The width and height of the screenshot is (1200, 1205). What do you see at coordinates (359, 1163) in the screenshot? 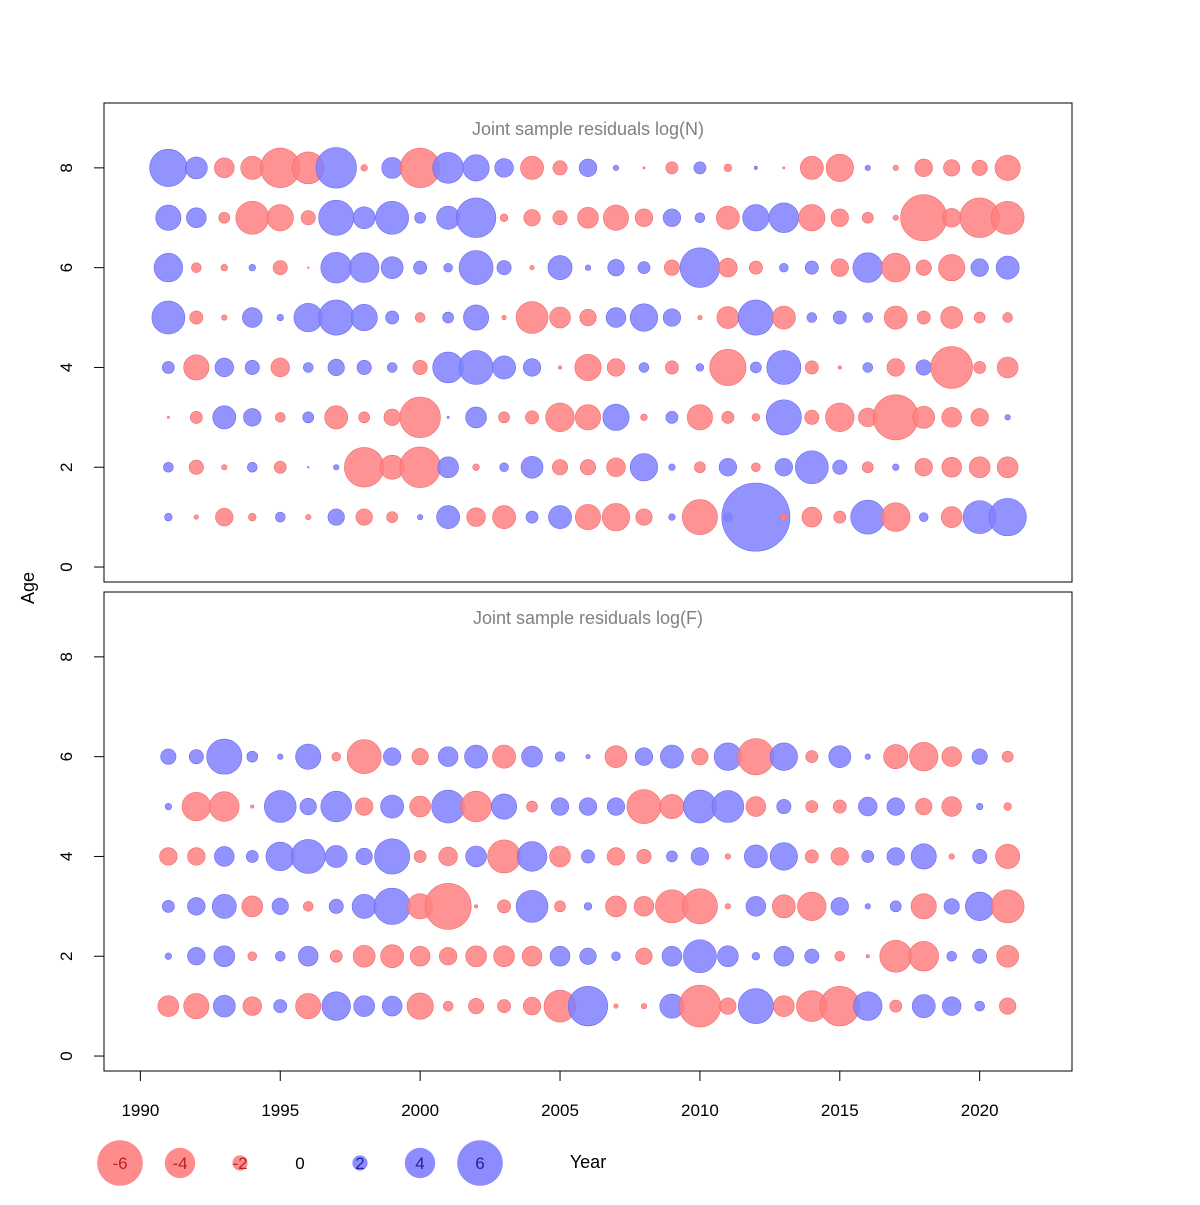
I see `legend-label: 2` at bounding box center [359, 1163].